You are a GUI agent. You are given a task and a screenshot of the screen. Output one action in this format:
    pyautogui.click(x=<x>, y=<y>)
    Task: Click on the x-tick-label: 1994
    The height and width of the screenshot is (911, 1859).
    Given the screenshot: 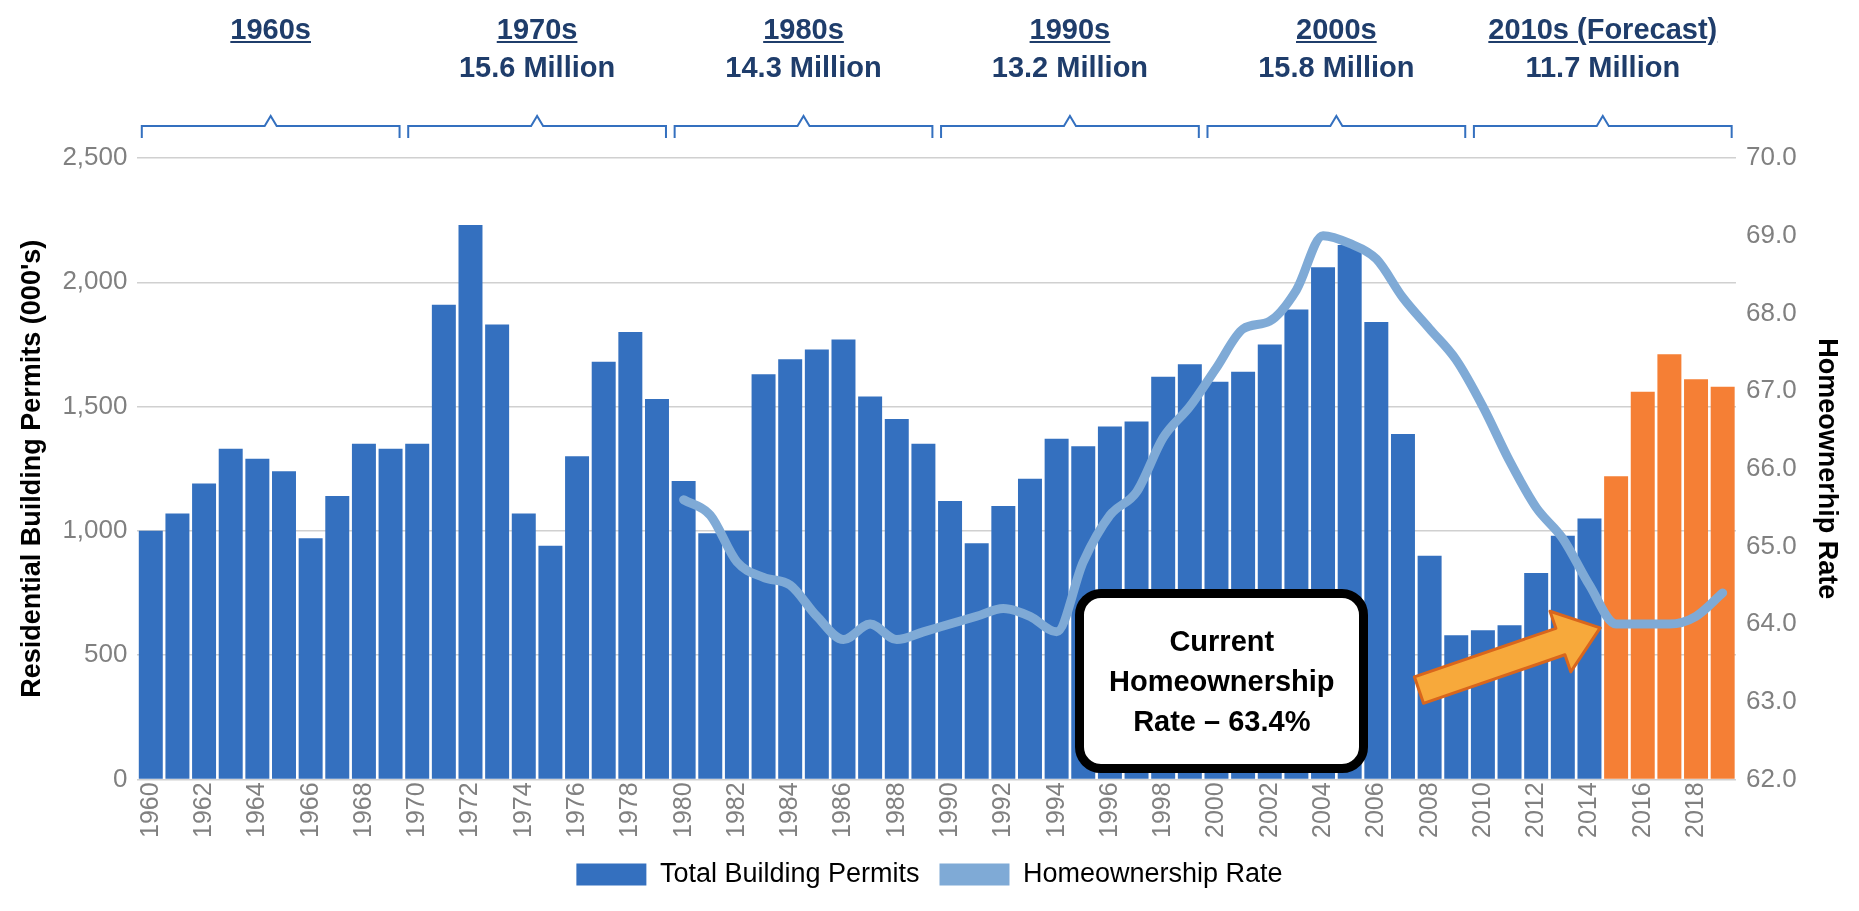 What is the action you would take?
    pyautogui.click(x=1054, y=810)
    